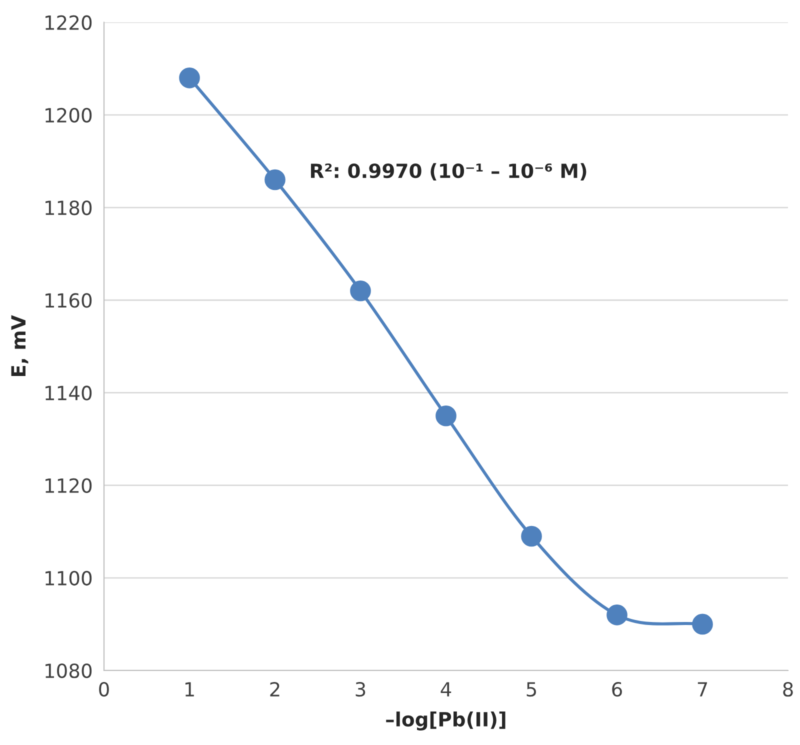  What do you see at coordinates (189, 689) in the screenshot?
I see `x-tick-label: 1` at bounding box center [189, 689].